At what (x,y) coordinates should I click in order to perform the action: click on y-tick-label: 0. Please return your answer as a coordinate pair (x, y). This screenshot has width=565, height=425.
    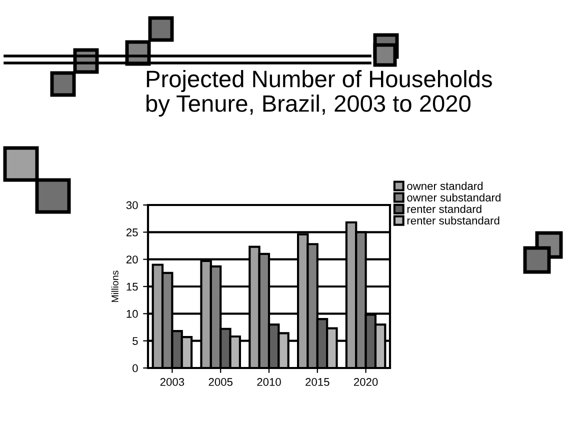
    Looking at the image, I should click on (135, 368).